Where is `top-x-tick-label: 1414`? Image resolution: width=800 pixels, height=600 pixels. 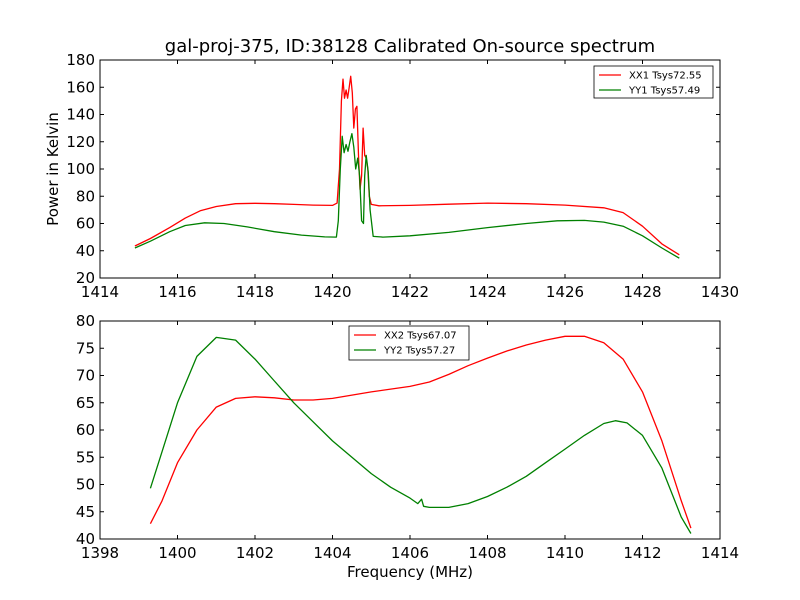
top-x-tick-label: 1414 is located at coordinates (100, 292).